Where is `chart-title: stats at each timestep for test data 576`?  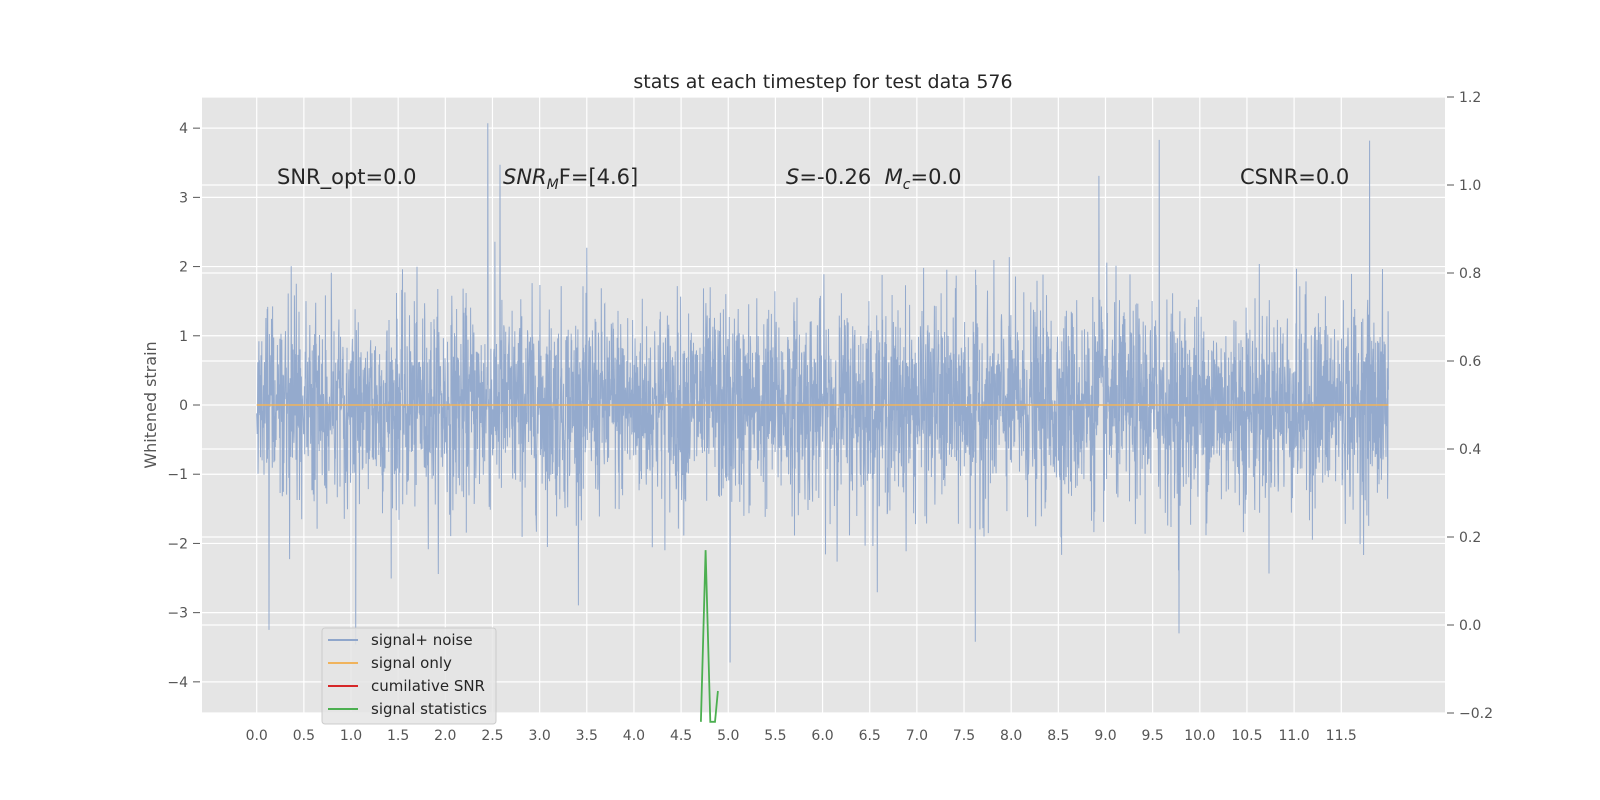 chart-title: stats at each timestep for test data 576 is located at coordinates (822, 82).